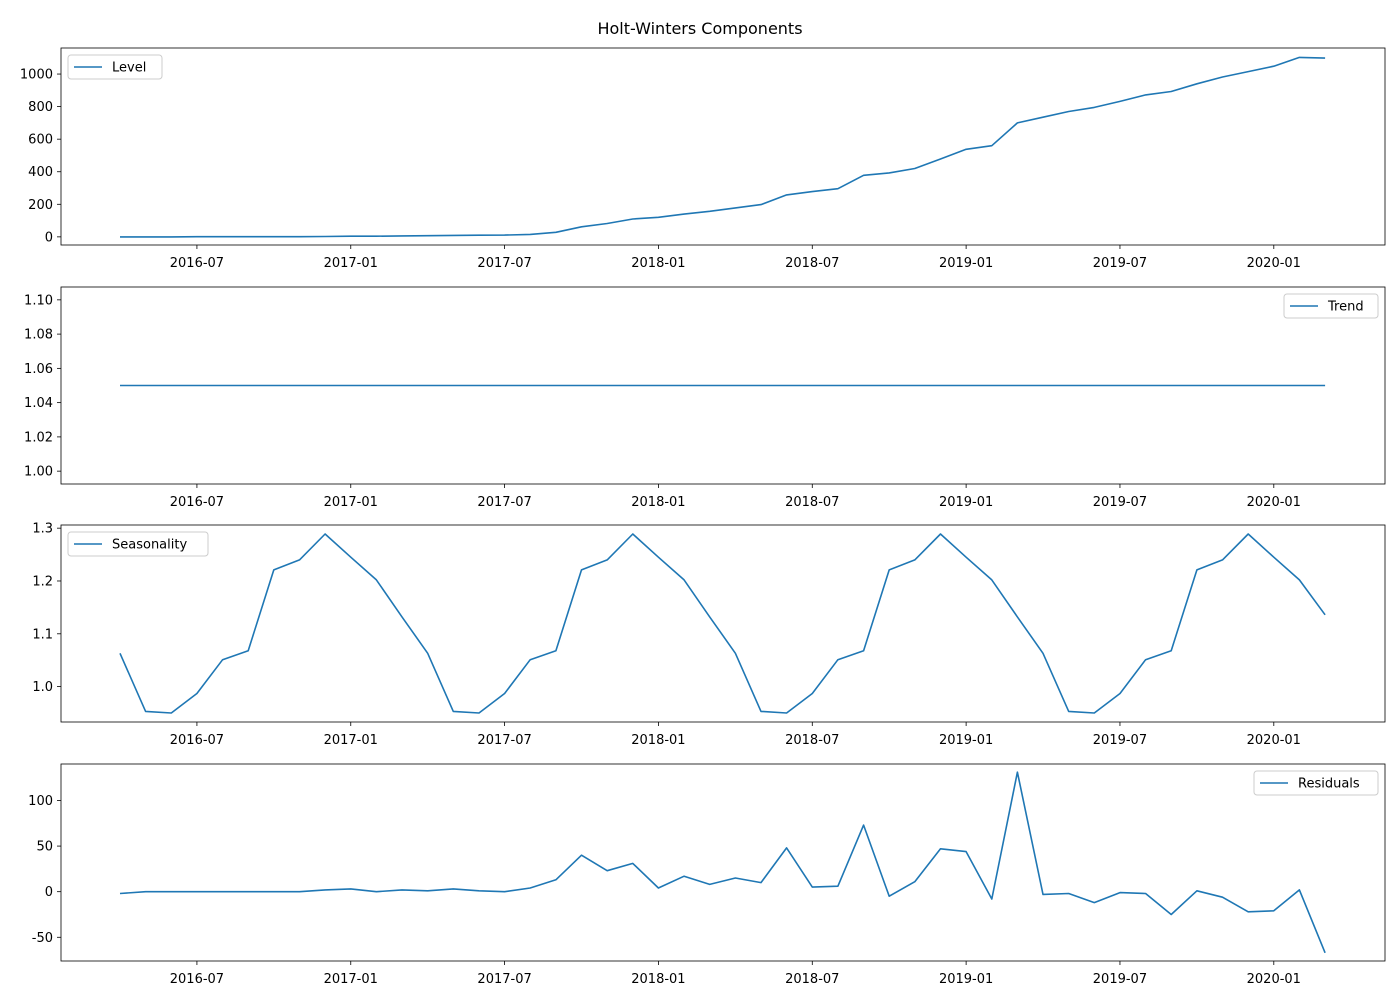  What do you see at coordinates (42, 581) in the screenshot?
I see `seasonality-y-tick-label: 1.2` at bounding box center [42, 581].